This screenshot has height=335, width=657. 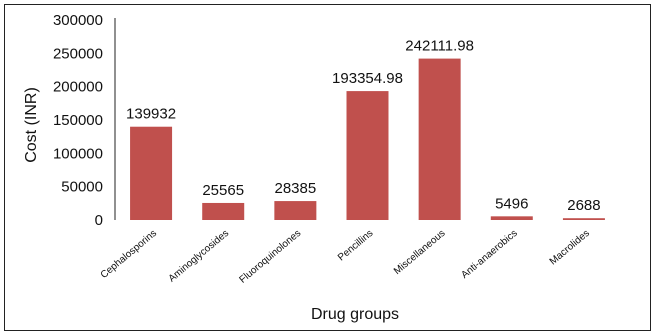 What do you see at coordinates (199, 256) in the screenshot?
I see `x-tick-label: Aminoglycosides` at bounding box center [199, 256].